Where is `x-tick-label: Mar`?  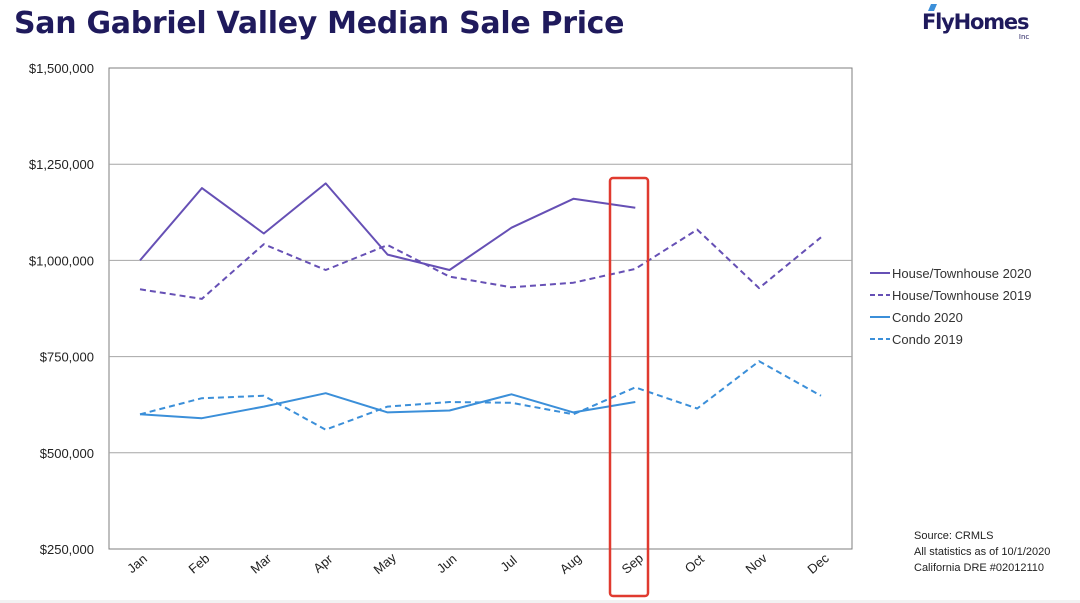
x-tick-label: Mar is located at coordinates (261, 563).